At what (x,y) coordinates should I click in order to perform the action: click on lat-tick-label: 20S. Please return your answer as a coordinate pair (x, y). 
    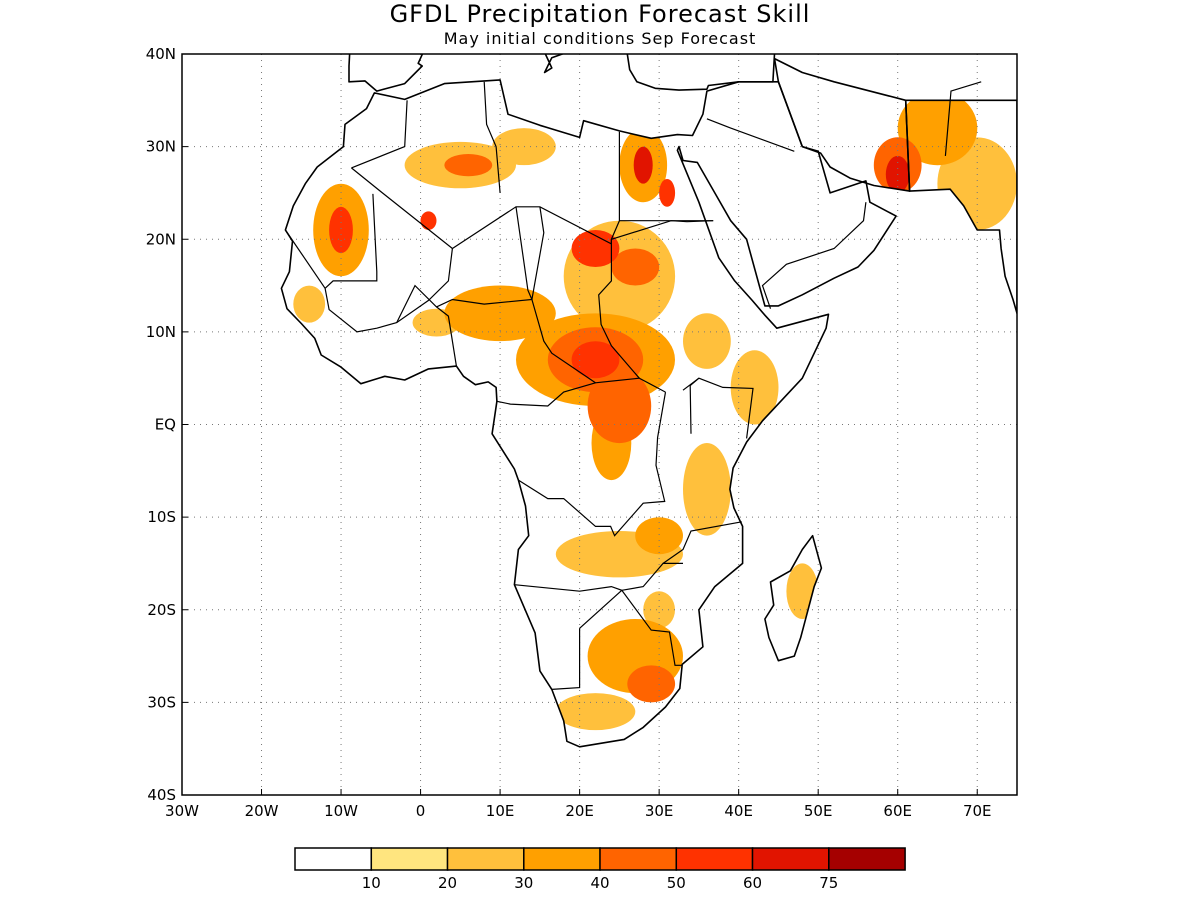
    Looking at the image, I should click on (161, 610).